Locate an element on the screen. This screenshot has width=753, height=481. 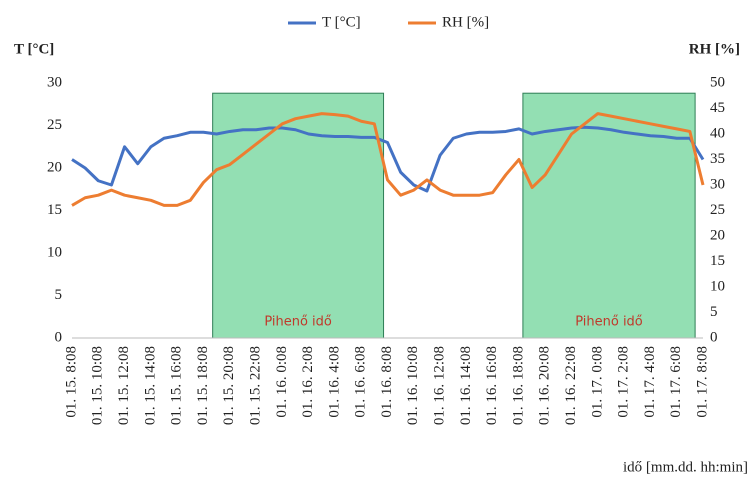
x-tick-label: 01. 15. 16:08 is located at coordinates (177, 385).